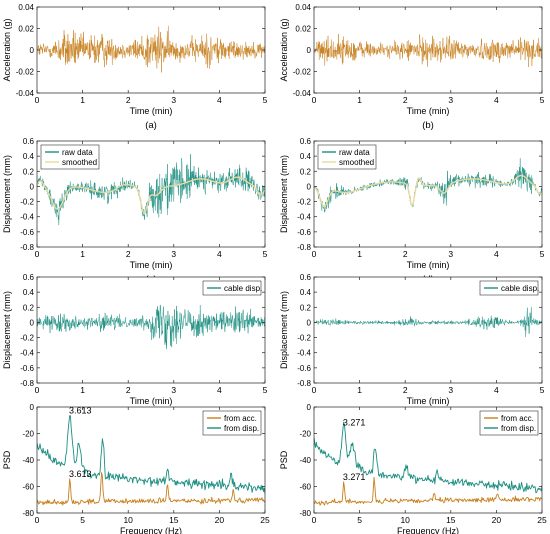 Image resolution: width=550 pixels, height=534 pixels. I want to click on y-tick-label: -20, so click(305, 434).